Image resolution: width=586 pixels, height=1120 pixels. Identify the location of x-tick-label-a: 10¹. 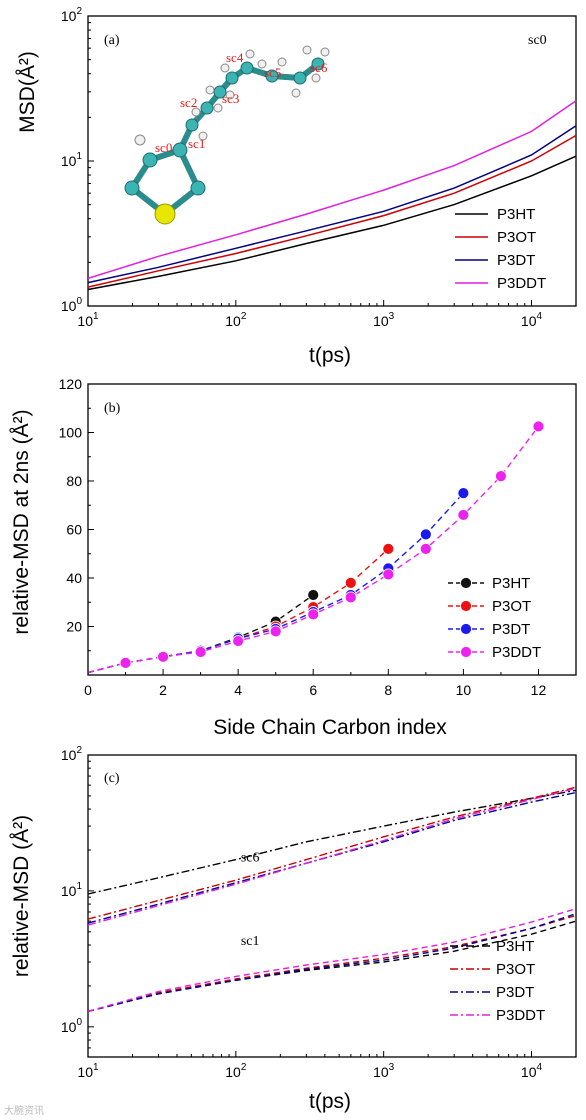
(88, 320).